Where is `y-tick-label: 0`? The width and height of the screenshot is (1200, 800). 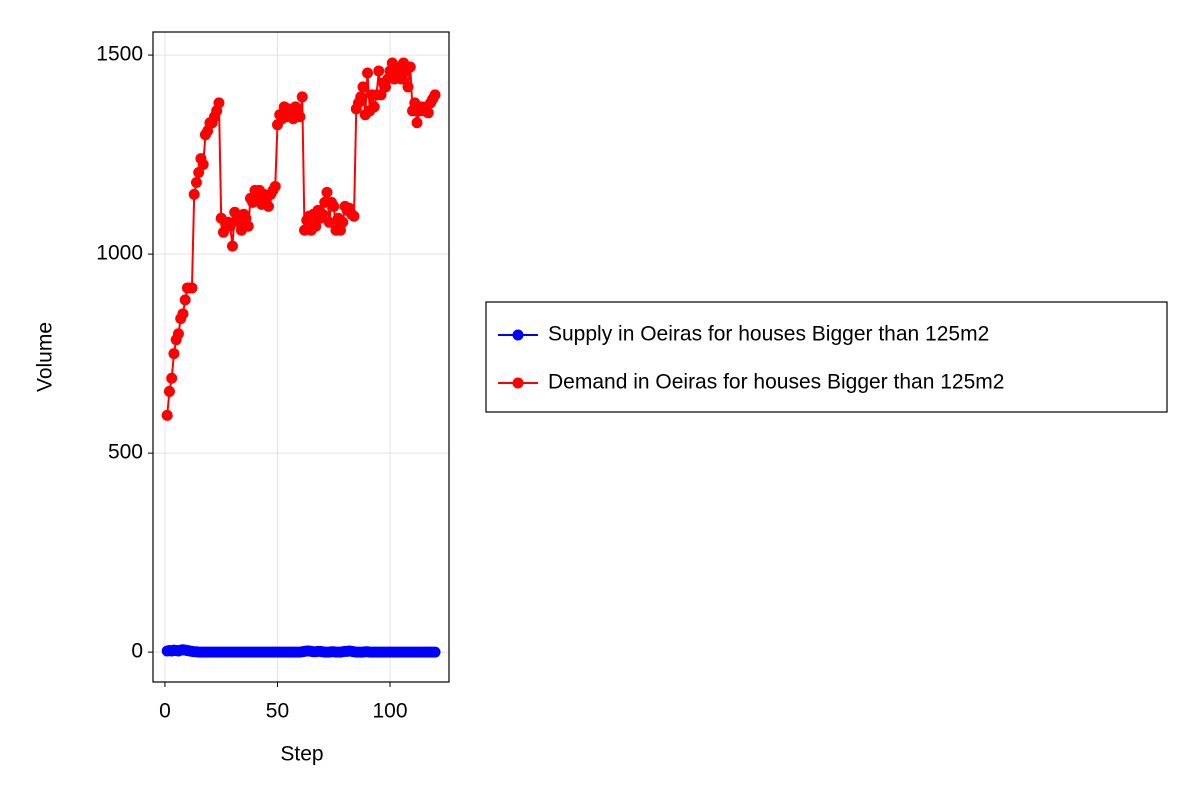
y-tick-label: 0 is located at coordinates (137, 651).